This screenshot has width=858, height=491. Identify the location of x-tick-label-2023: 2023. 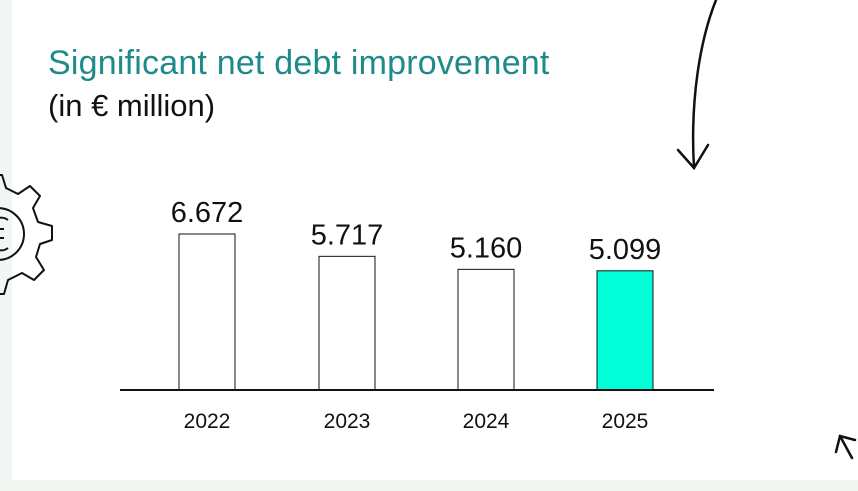
(347, 421).